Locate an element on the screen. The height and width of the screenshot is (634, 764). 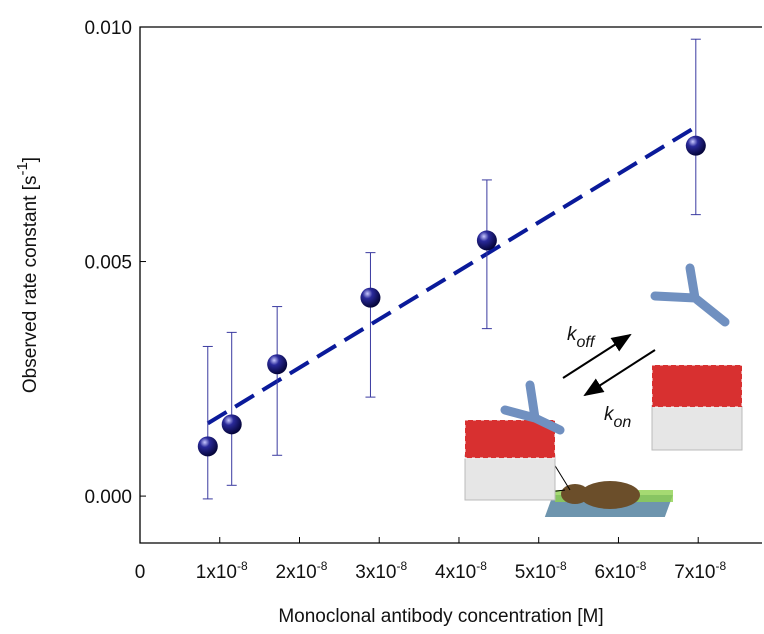
x-tick-label: 4x10⁻⁸ is located at coordinates (461, 571).